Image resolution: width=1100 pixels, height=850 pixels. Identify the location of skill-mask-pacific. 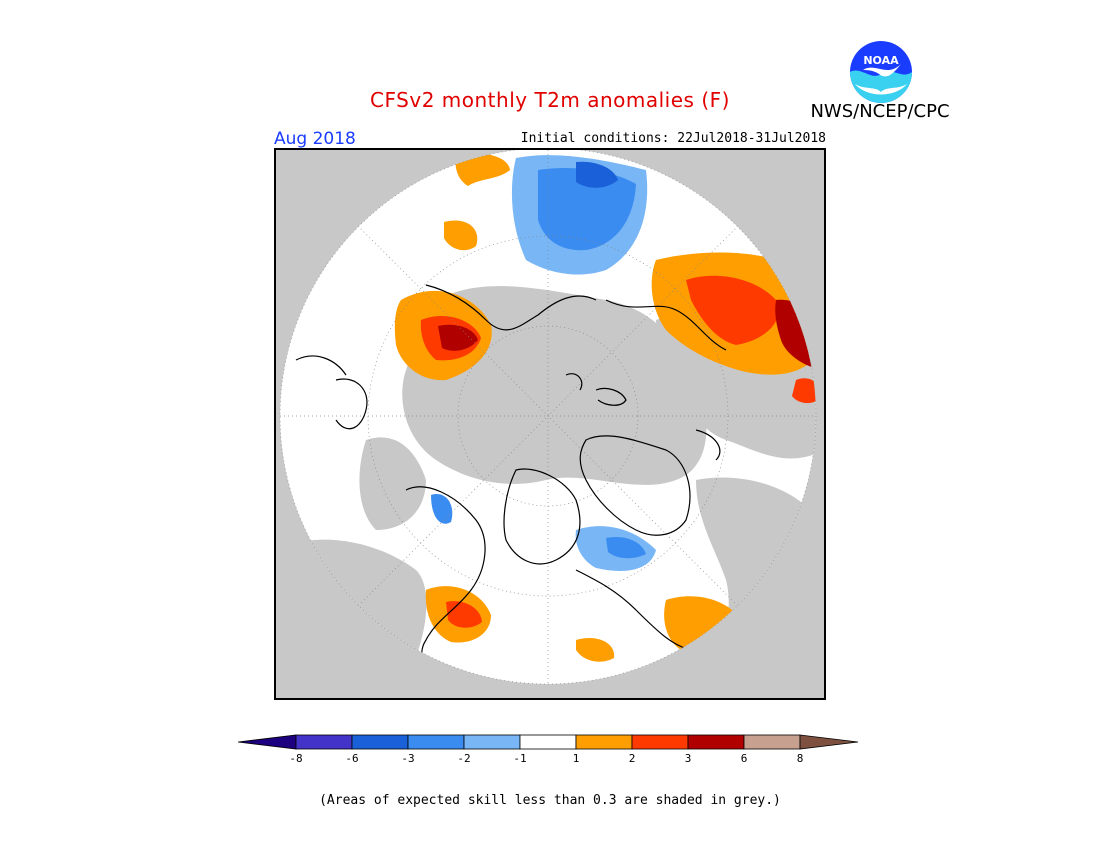
(353, 611).